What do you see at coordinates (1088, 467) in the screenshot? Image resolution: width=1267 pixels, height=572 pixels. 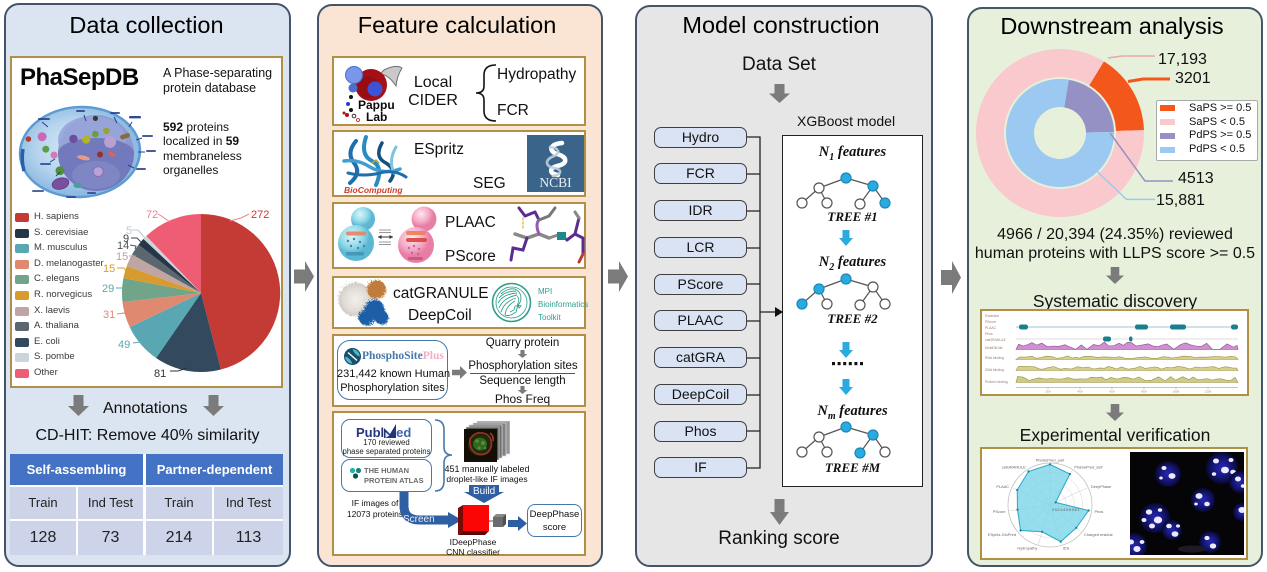 I see `svg-text: PhaSePred_self` at bounding box center [1088, 467].